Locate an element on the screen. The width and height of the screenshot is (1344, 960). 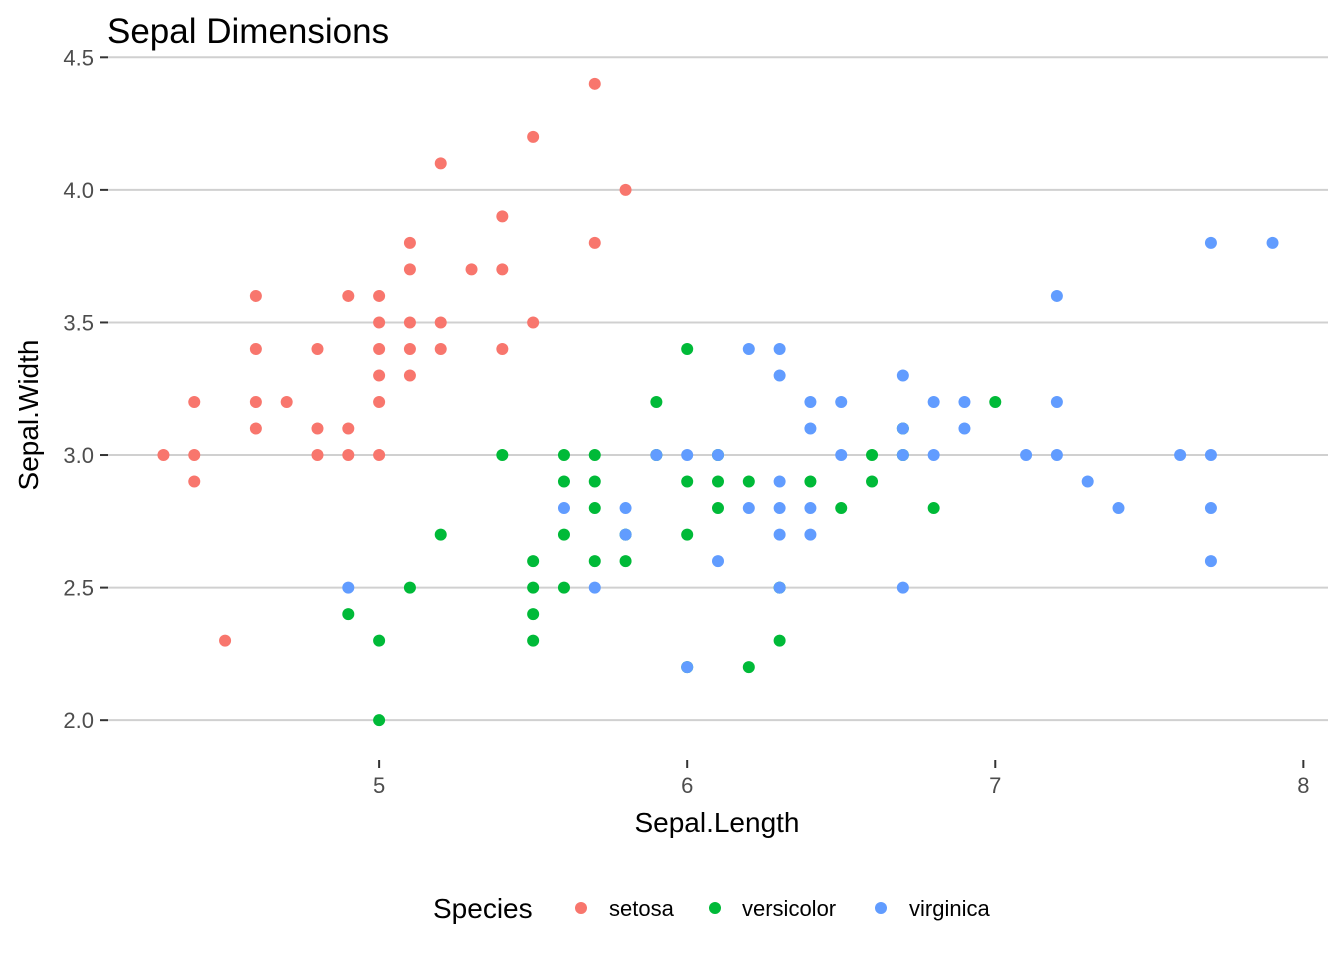
legend-key-versicolor is located at coordinates (715, 908).